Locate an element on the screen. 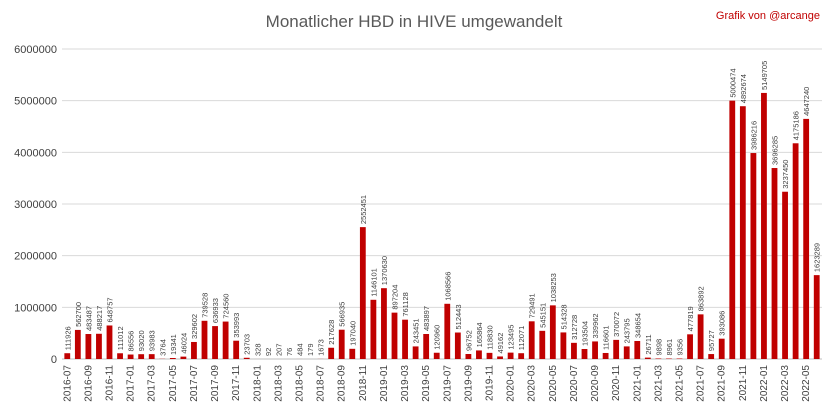 Image resolution: width=832 pixels, height=417 pixels. data-label: 193504 is located at coordinates (585, 333).